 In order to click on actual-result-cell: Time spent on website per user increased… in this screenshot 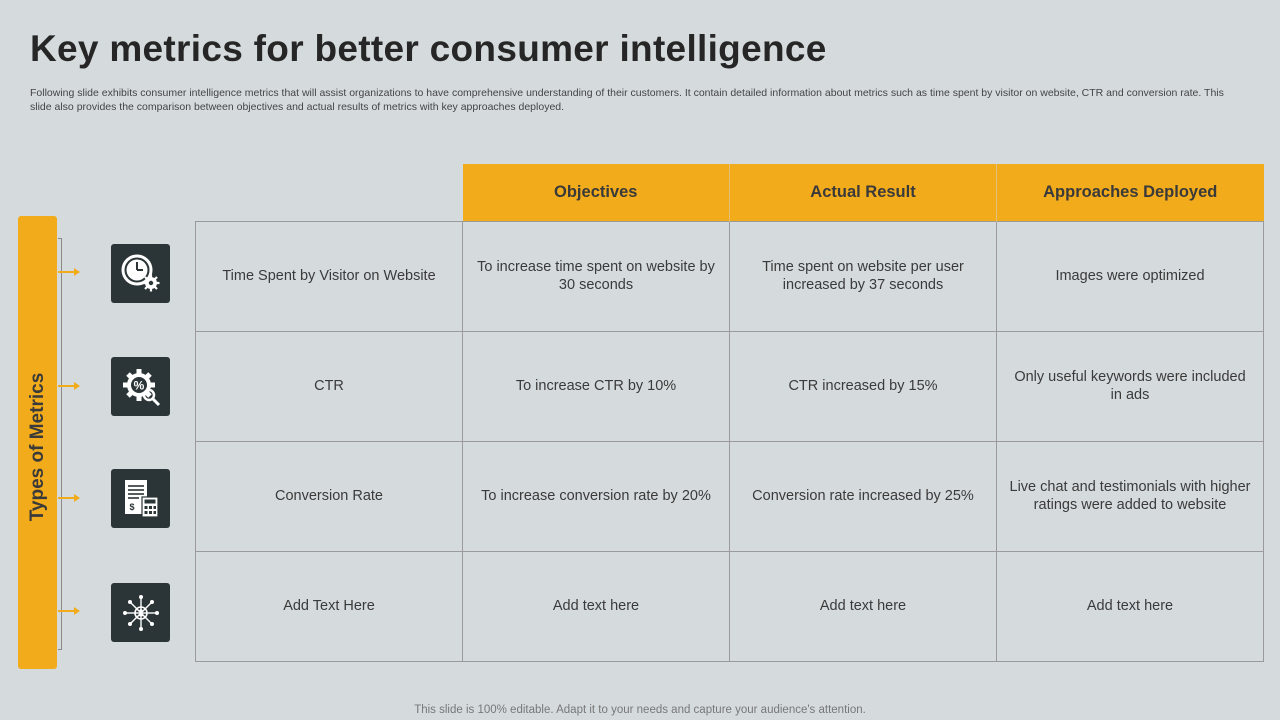, I will do `click(863, 276)`.